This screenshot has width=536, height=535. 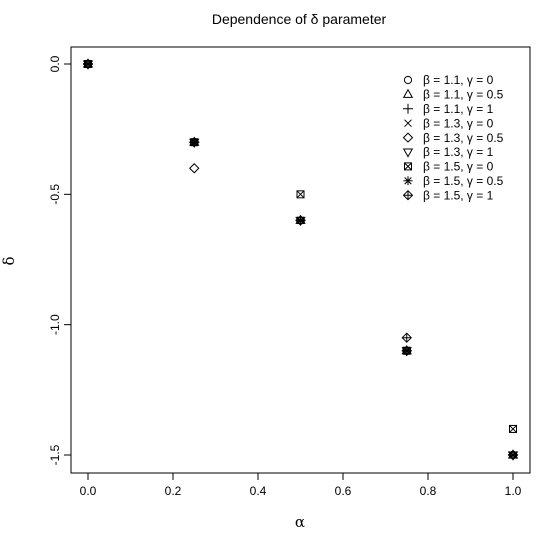 I want to click on legend-label-3: β = 1.1, γ = 1, so click(x=458, y=109).